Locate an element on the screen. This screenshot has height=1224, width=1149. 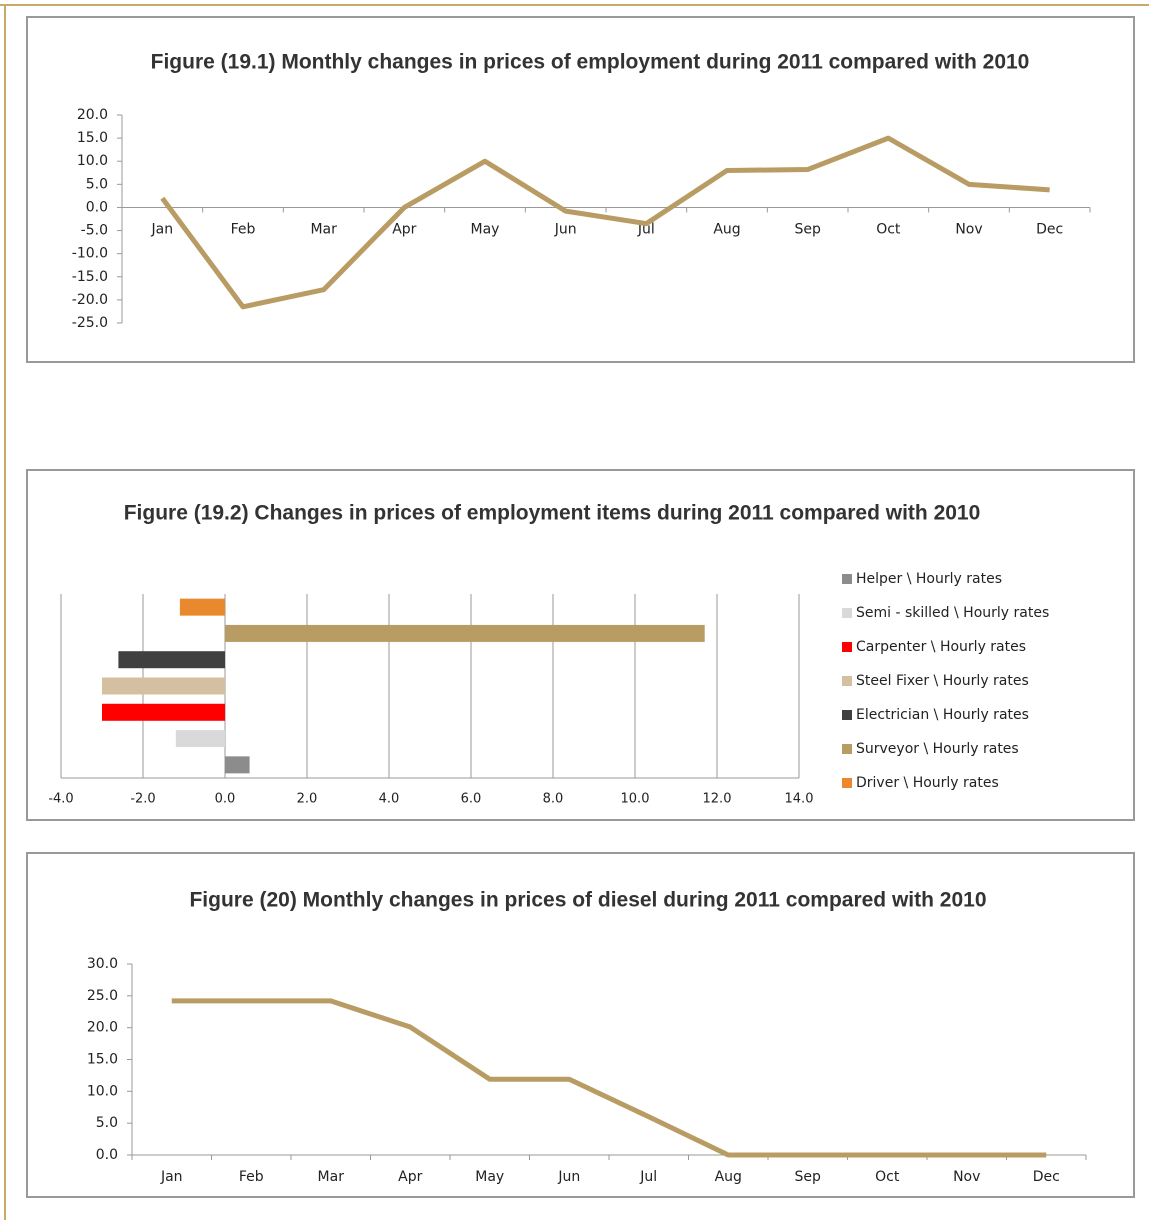
y-tick-label: 25.0 is located at coordinates (102, 996).